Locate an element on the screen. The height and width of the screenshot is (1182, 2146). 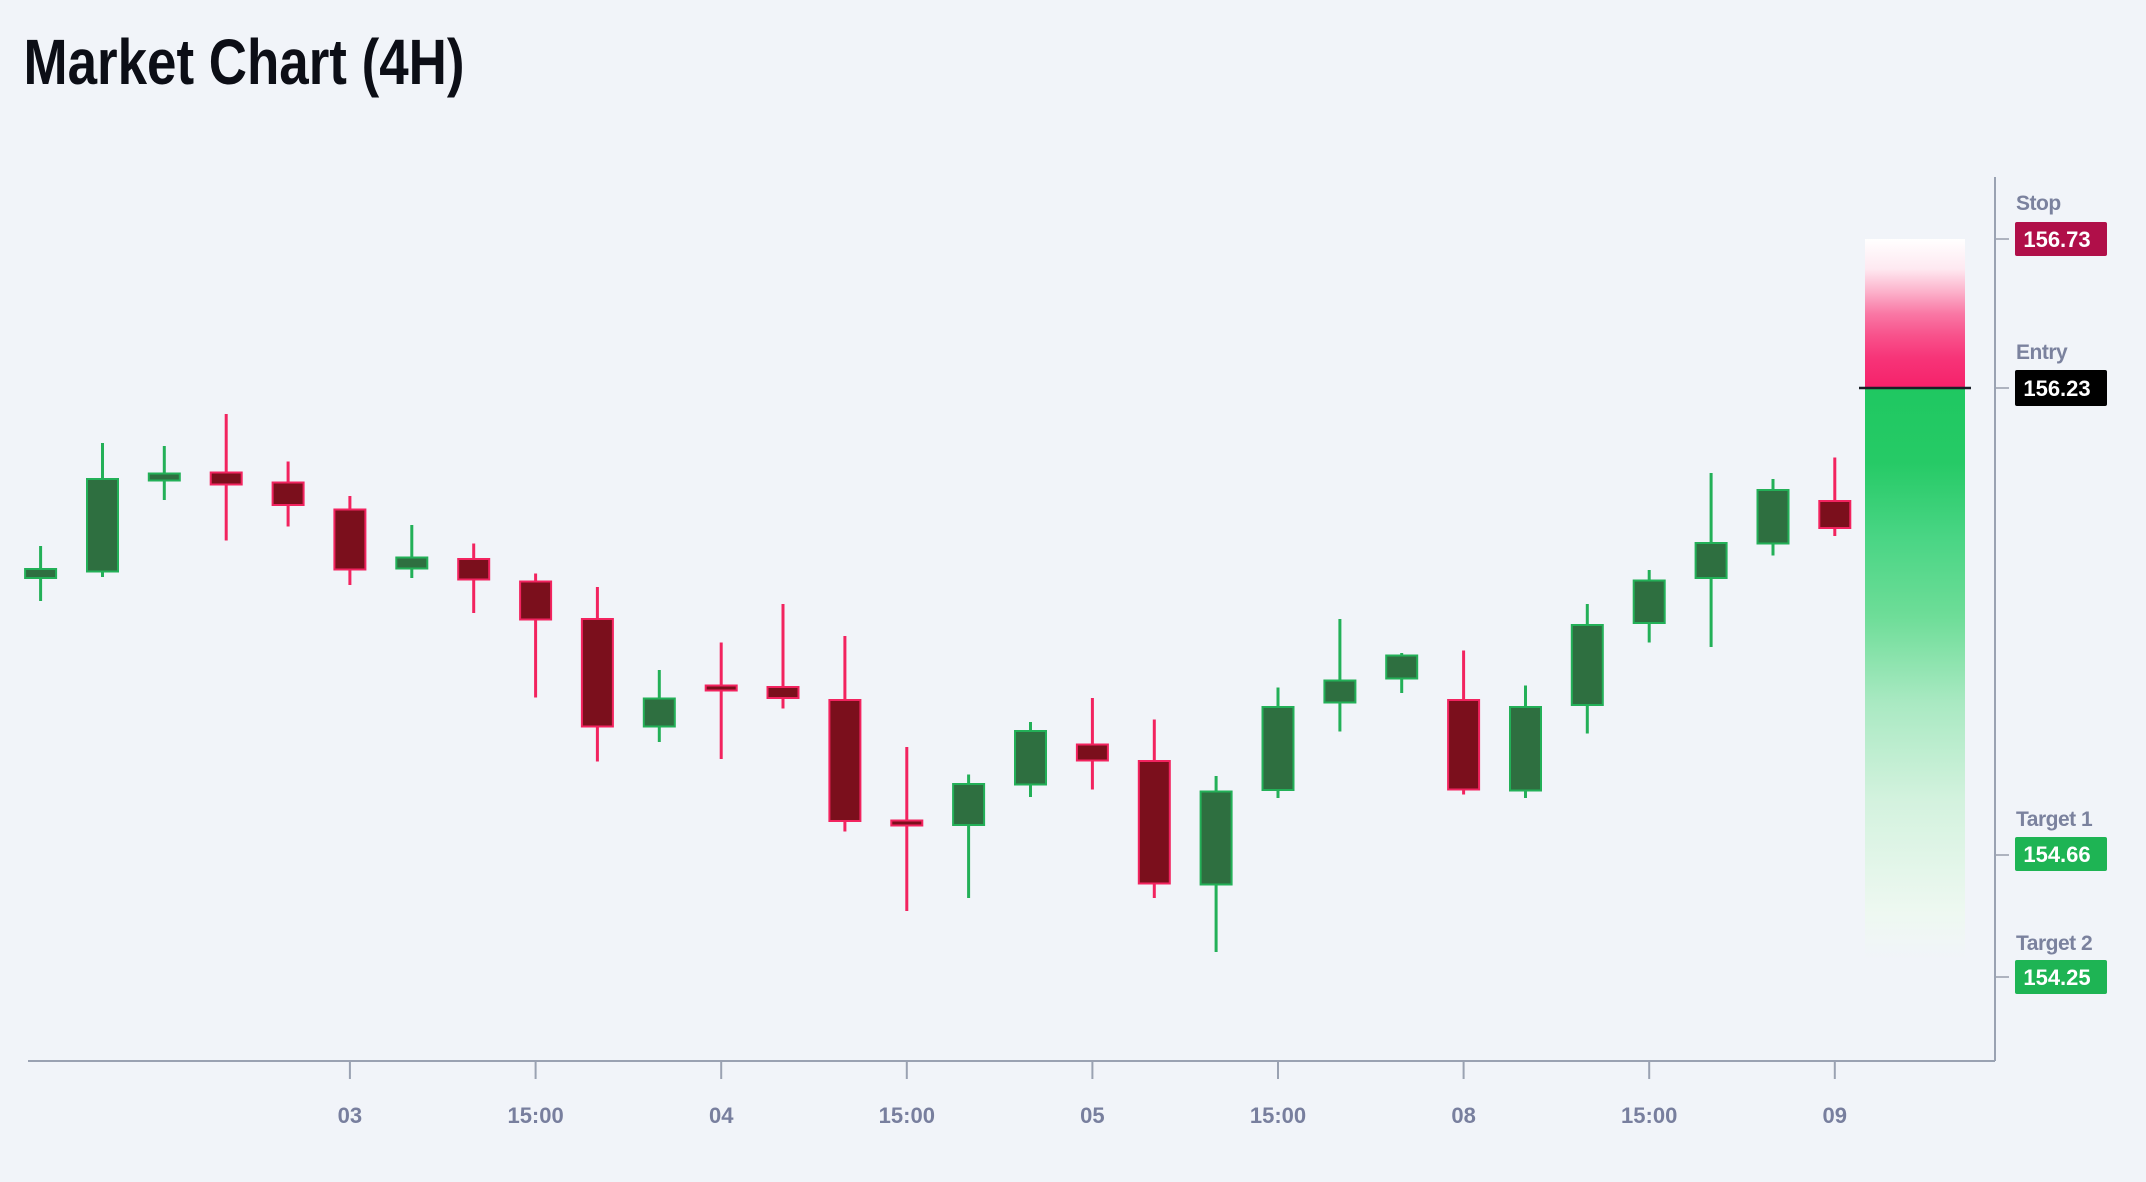
svg-text: Target 2 is located at coordinates (2054, 943).